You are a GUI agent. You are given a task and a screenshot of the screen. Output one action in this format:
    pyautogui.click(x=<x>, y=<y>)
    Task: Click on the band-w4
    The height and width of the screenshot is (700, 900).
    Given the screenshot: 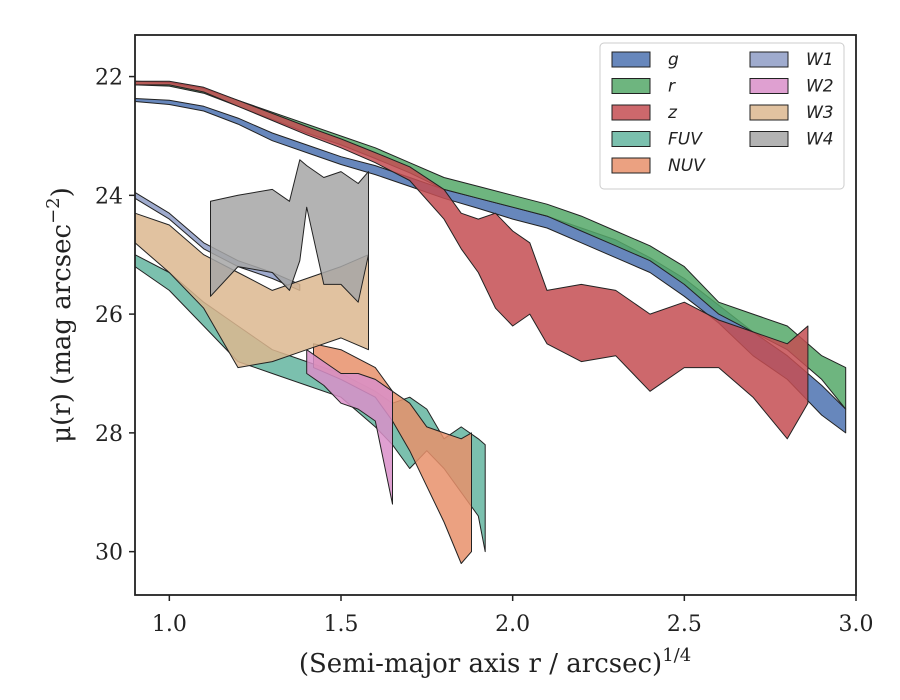 What is the action you would take?
    pyautogui.click(x=289, y=231)
    